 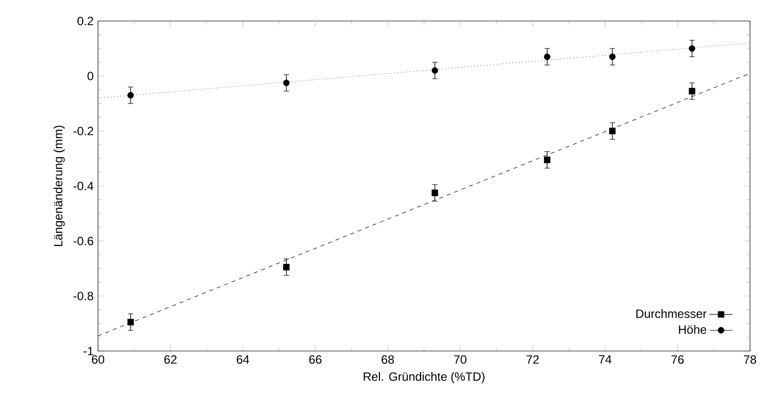 What do you see at coordinates (671, 313) in the screenshot?
I see `legend-label: Durchmesser` at bounding box center [671, 313].